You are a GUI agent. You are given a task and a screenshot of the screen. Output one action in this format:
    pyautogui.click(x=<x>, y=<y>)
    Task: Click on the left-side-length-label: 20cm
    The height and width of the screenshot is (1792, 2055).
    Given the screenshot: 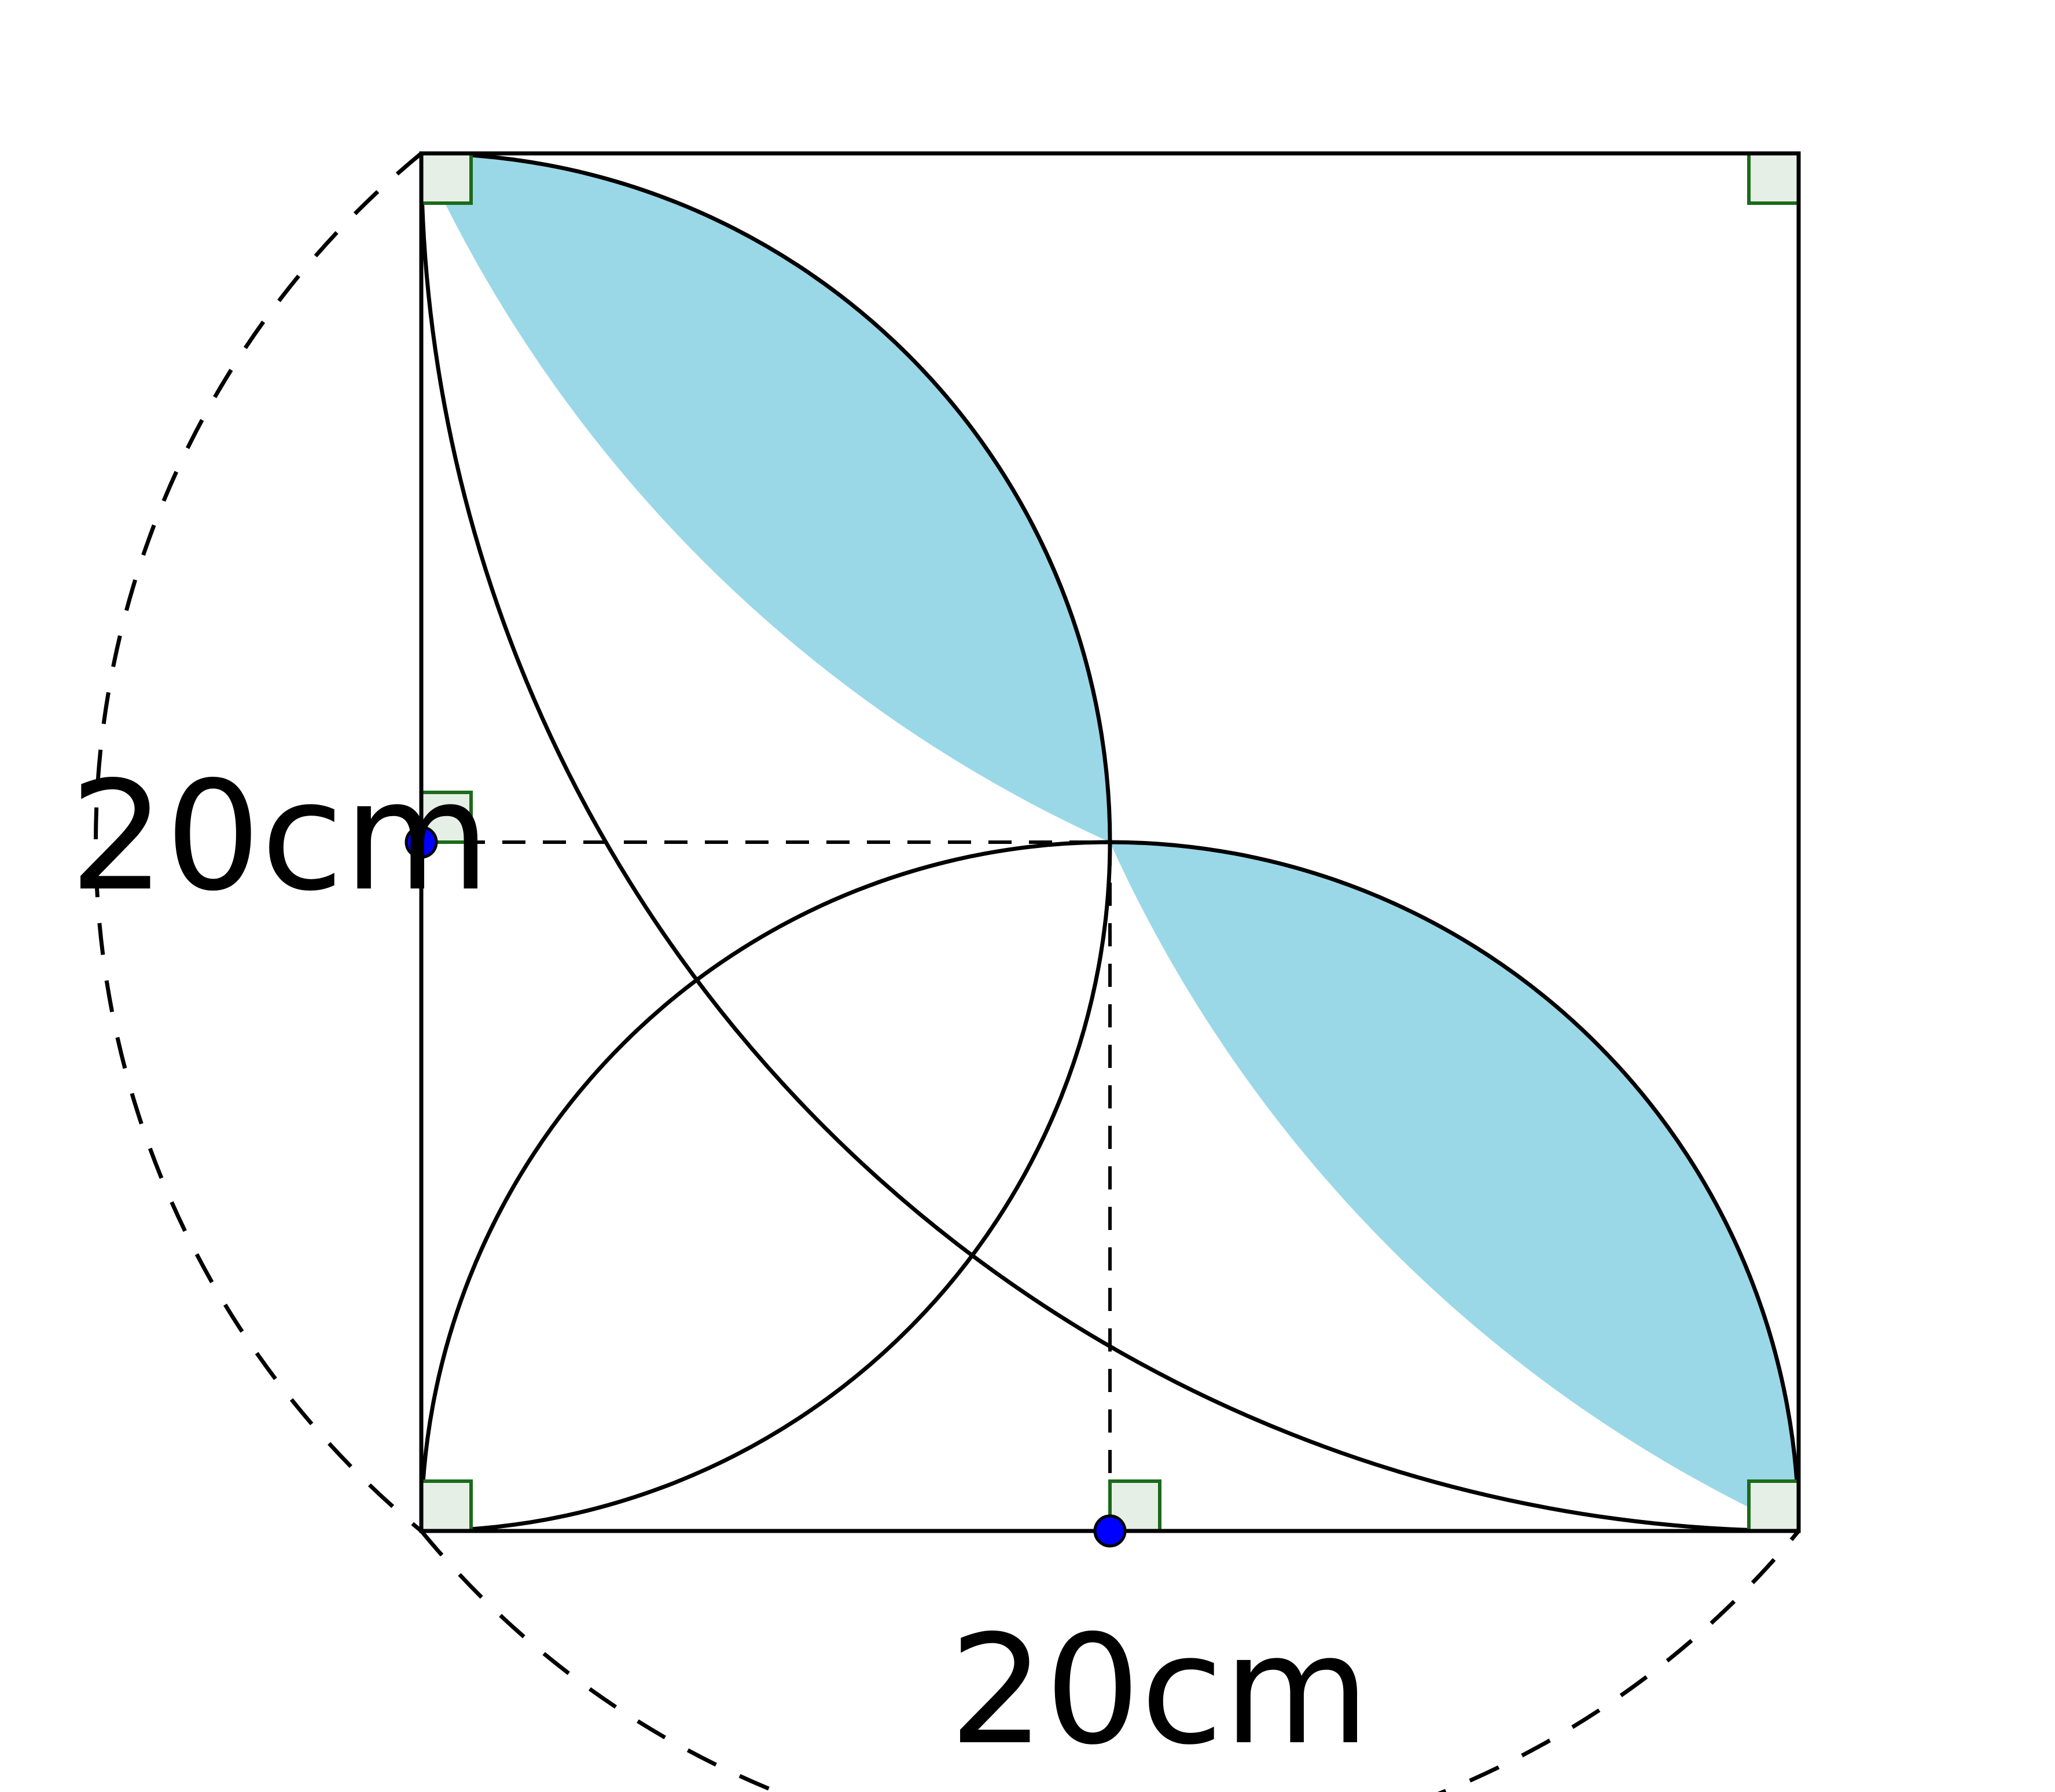 What is the action you would take?
    pyautogui.click(x=280, y=837)
    